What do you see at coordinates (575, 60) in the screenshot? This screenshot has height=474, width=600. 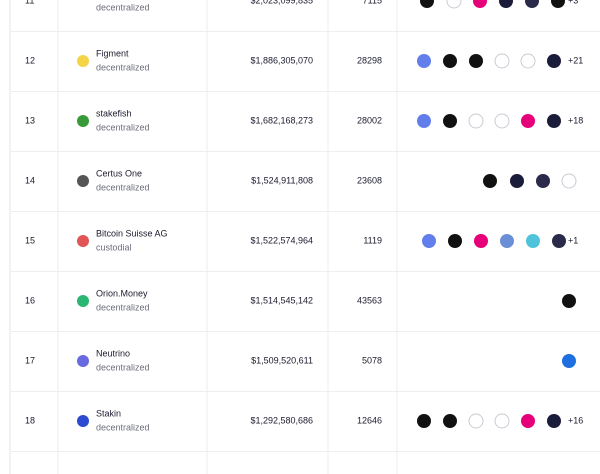 I see `more-networks: +21` at bounding box center [575, 60].